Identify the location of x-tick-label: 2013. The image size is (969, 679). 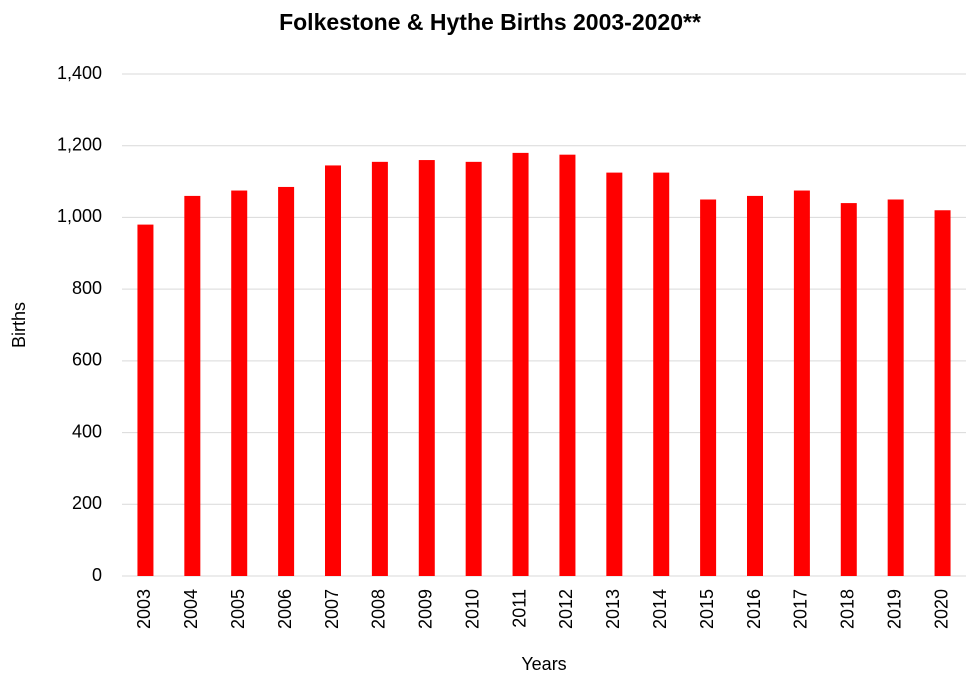
(613, 609).